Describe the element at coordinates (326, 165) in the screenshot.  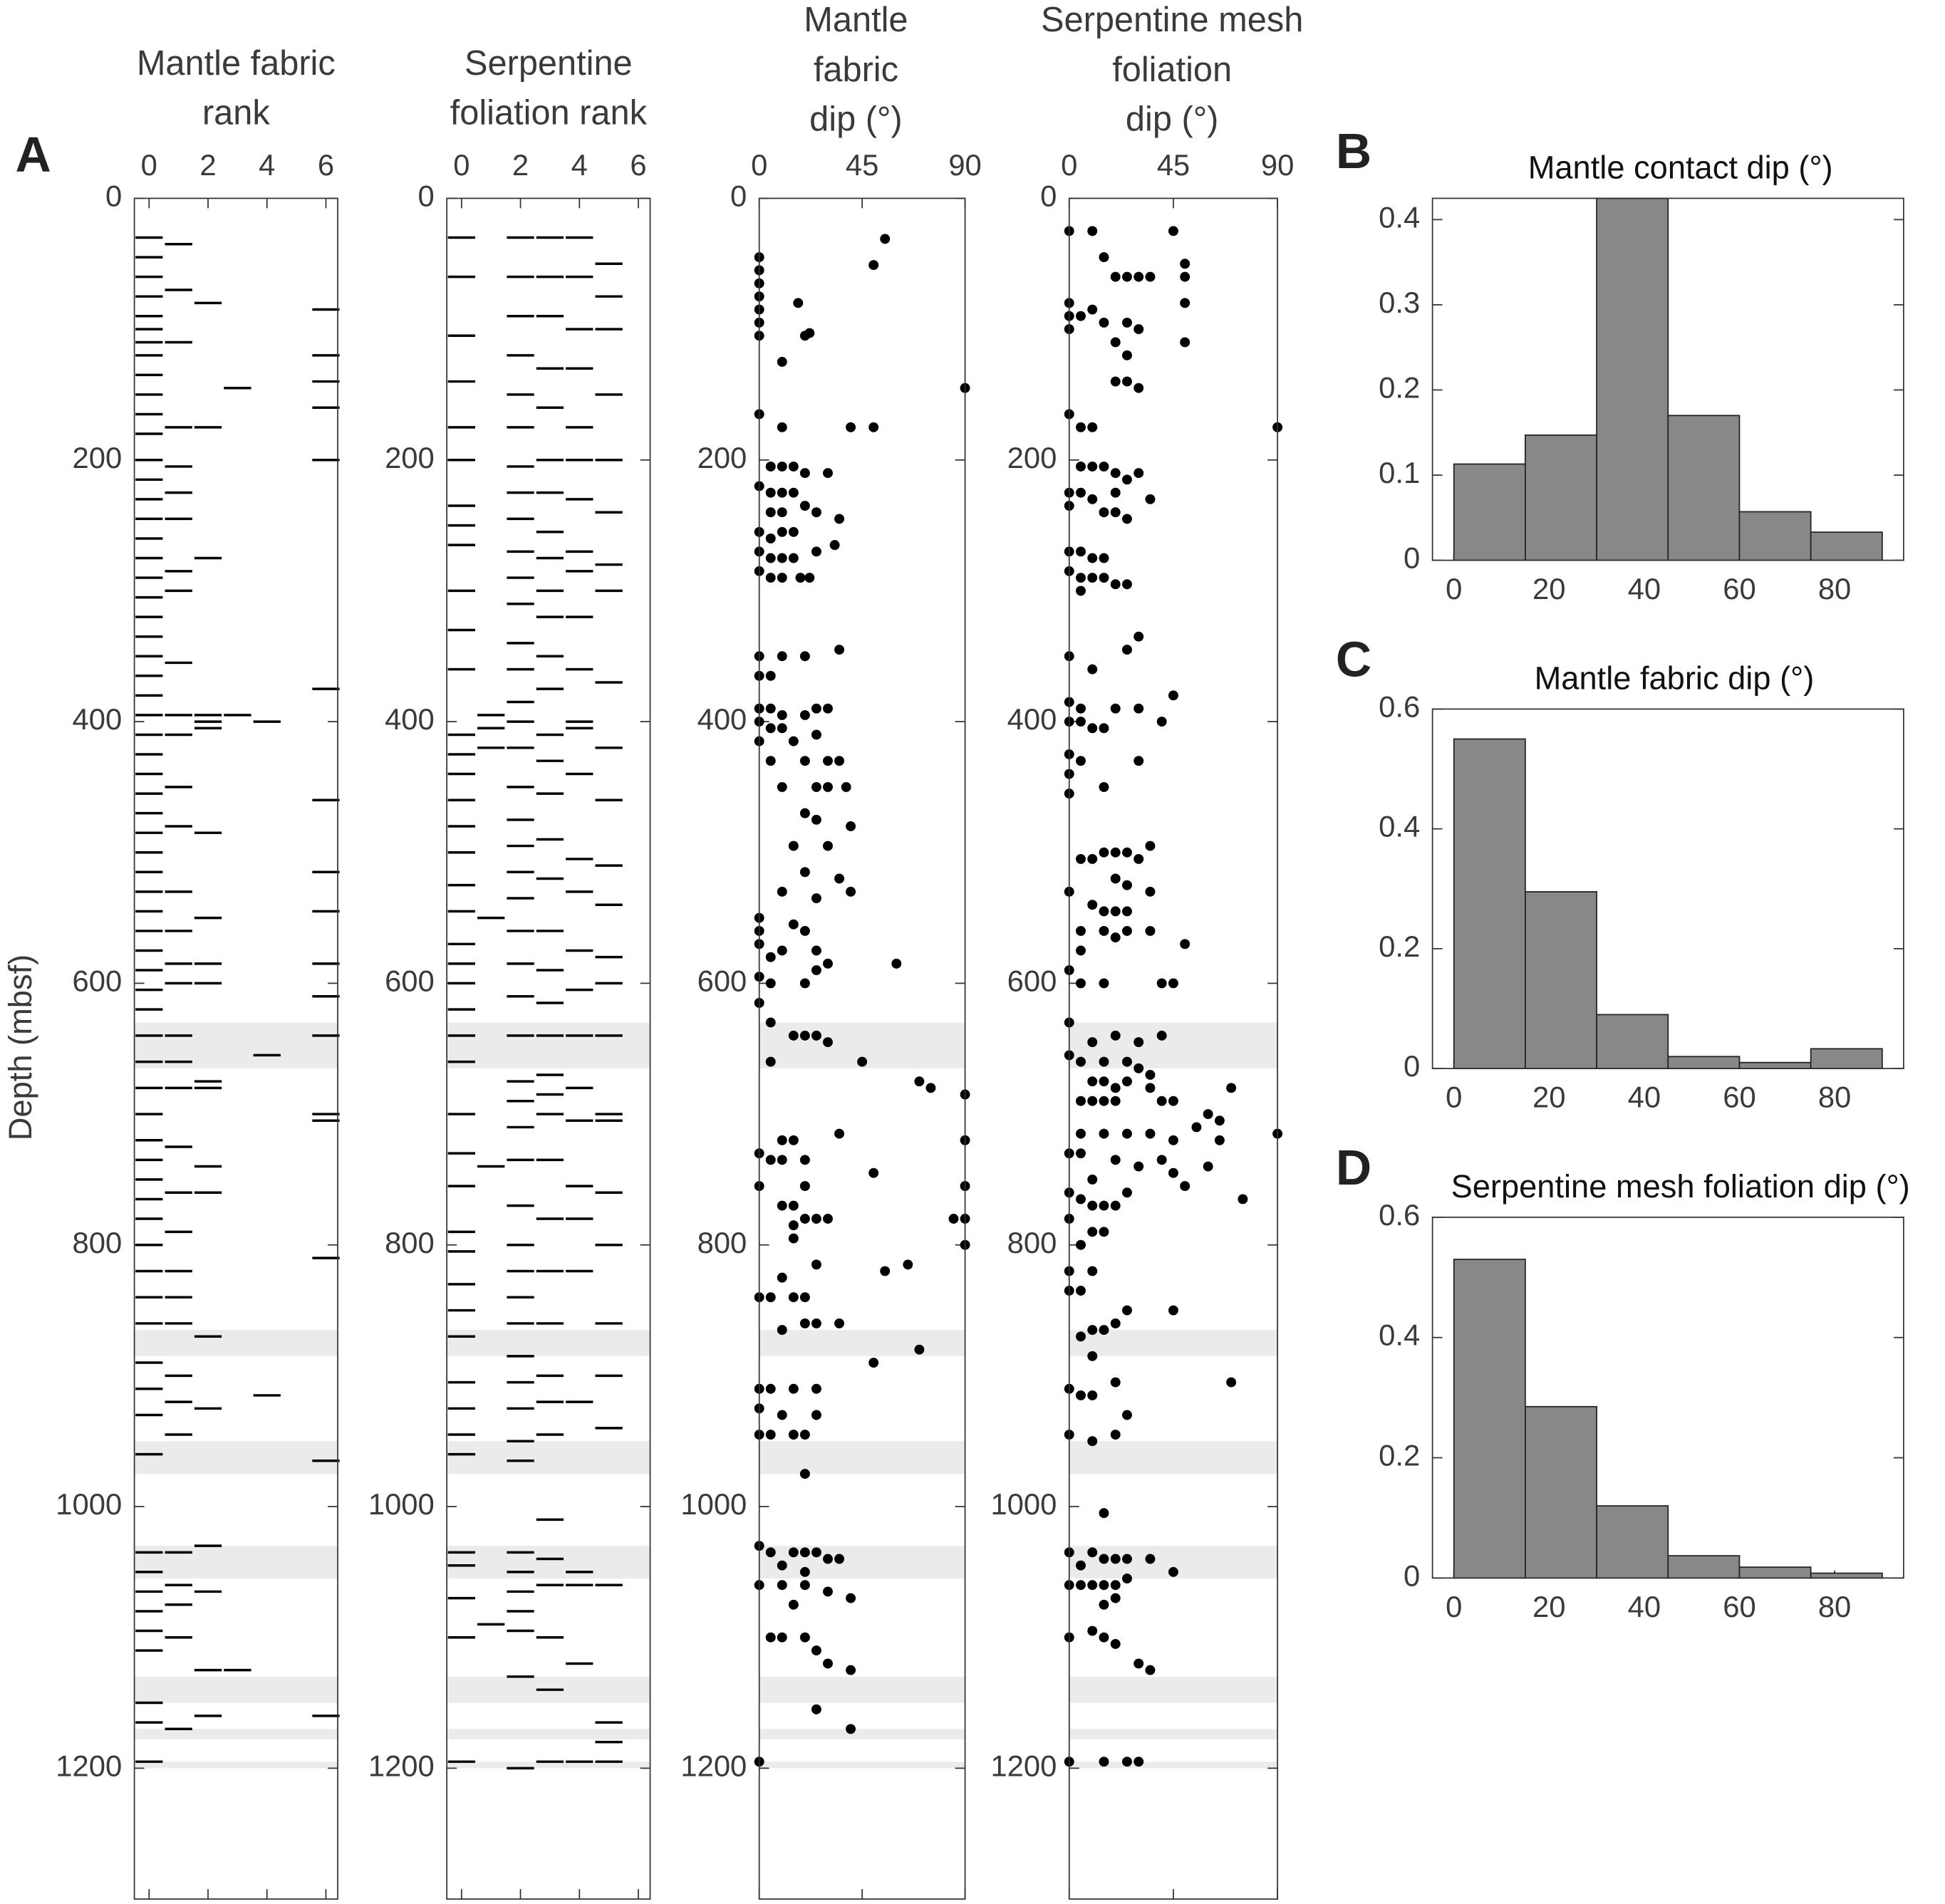
I see `x-tick-label: 6` at that location.